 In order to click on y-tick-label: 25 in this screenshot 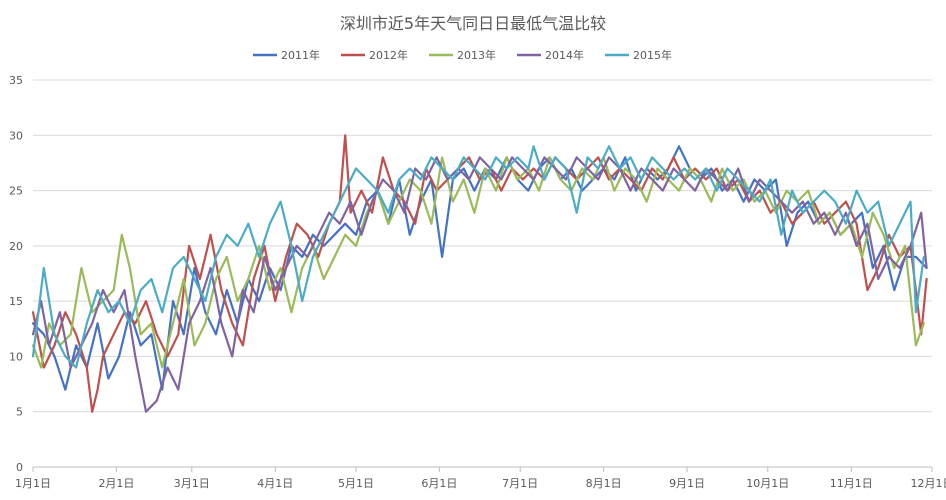, I will do `click(16, 191)`.